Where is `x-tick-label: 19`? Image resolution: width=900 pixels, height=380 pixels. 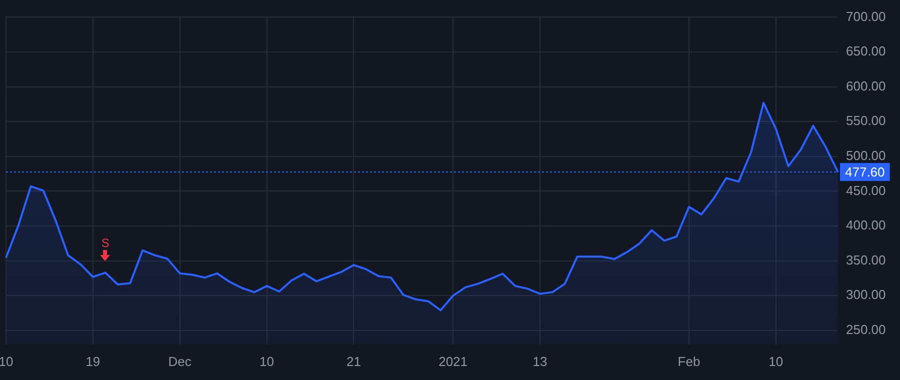 x-tick-label: 19 is located at coordinates (93, 361).